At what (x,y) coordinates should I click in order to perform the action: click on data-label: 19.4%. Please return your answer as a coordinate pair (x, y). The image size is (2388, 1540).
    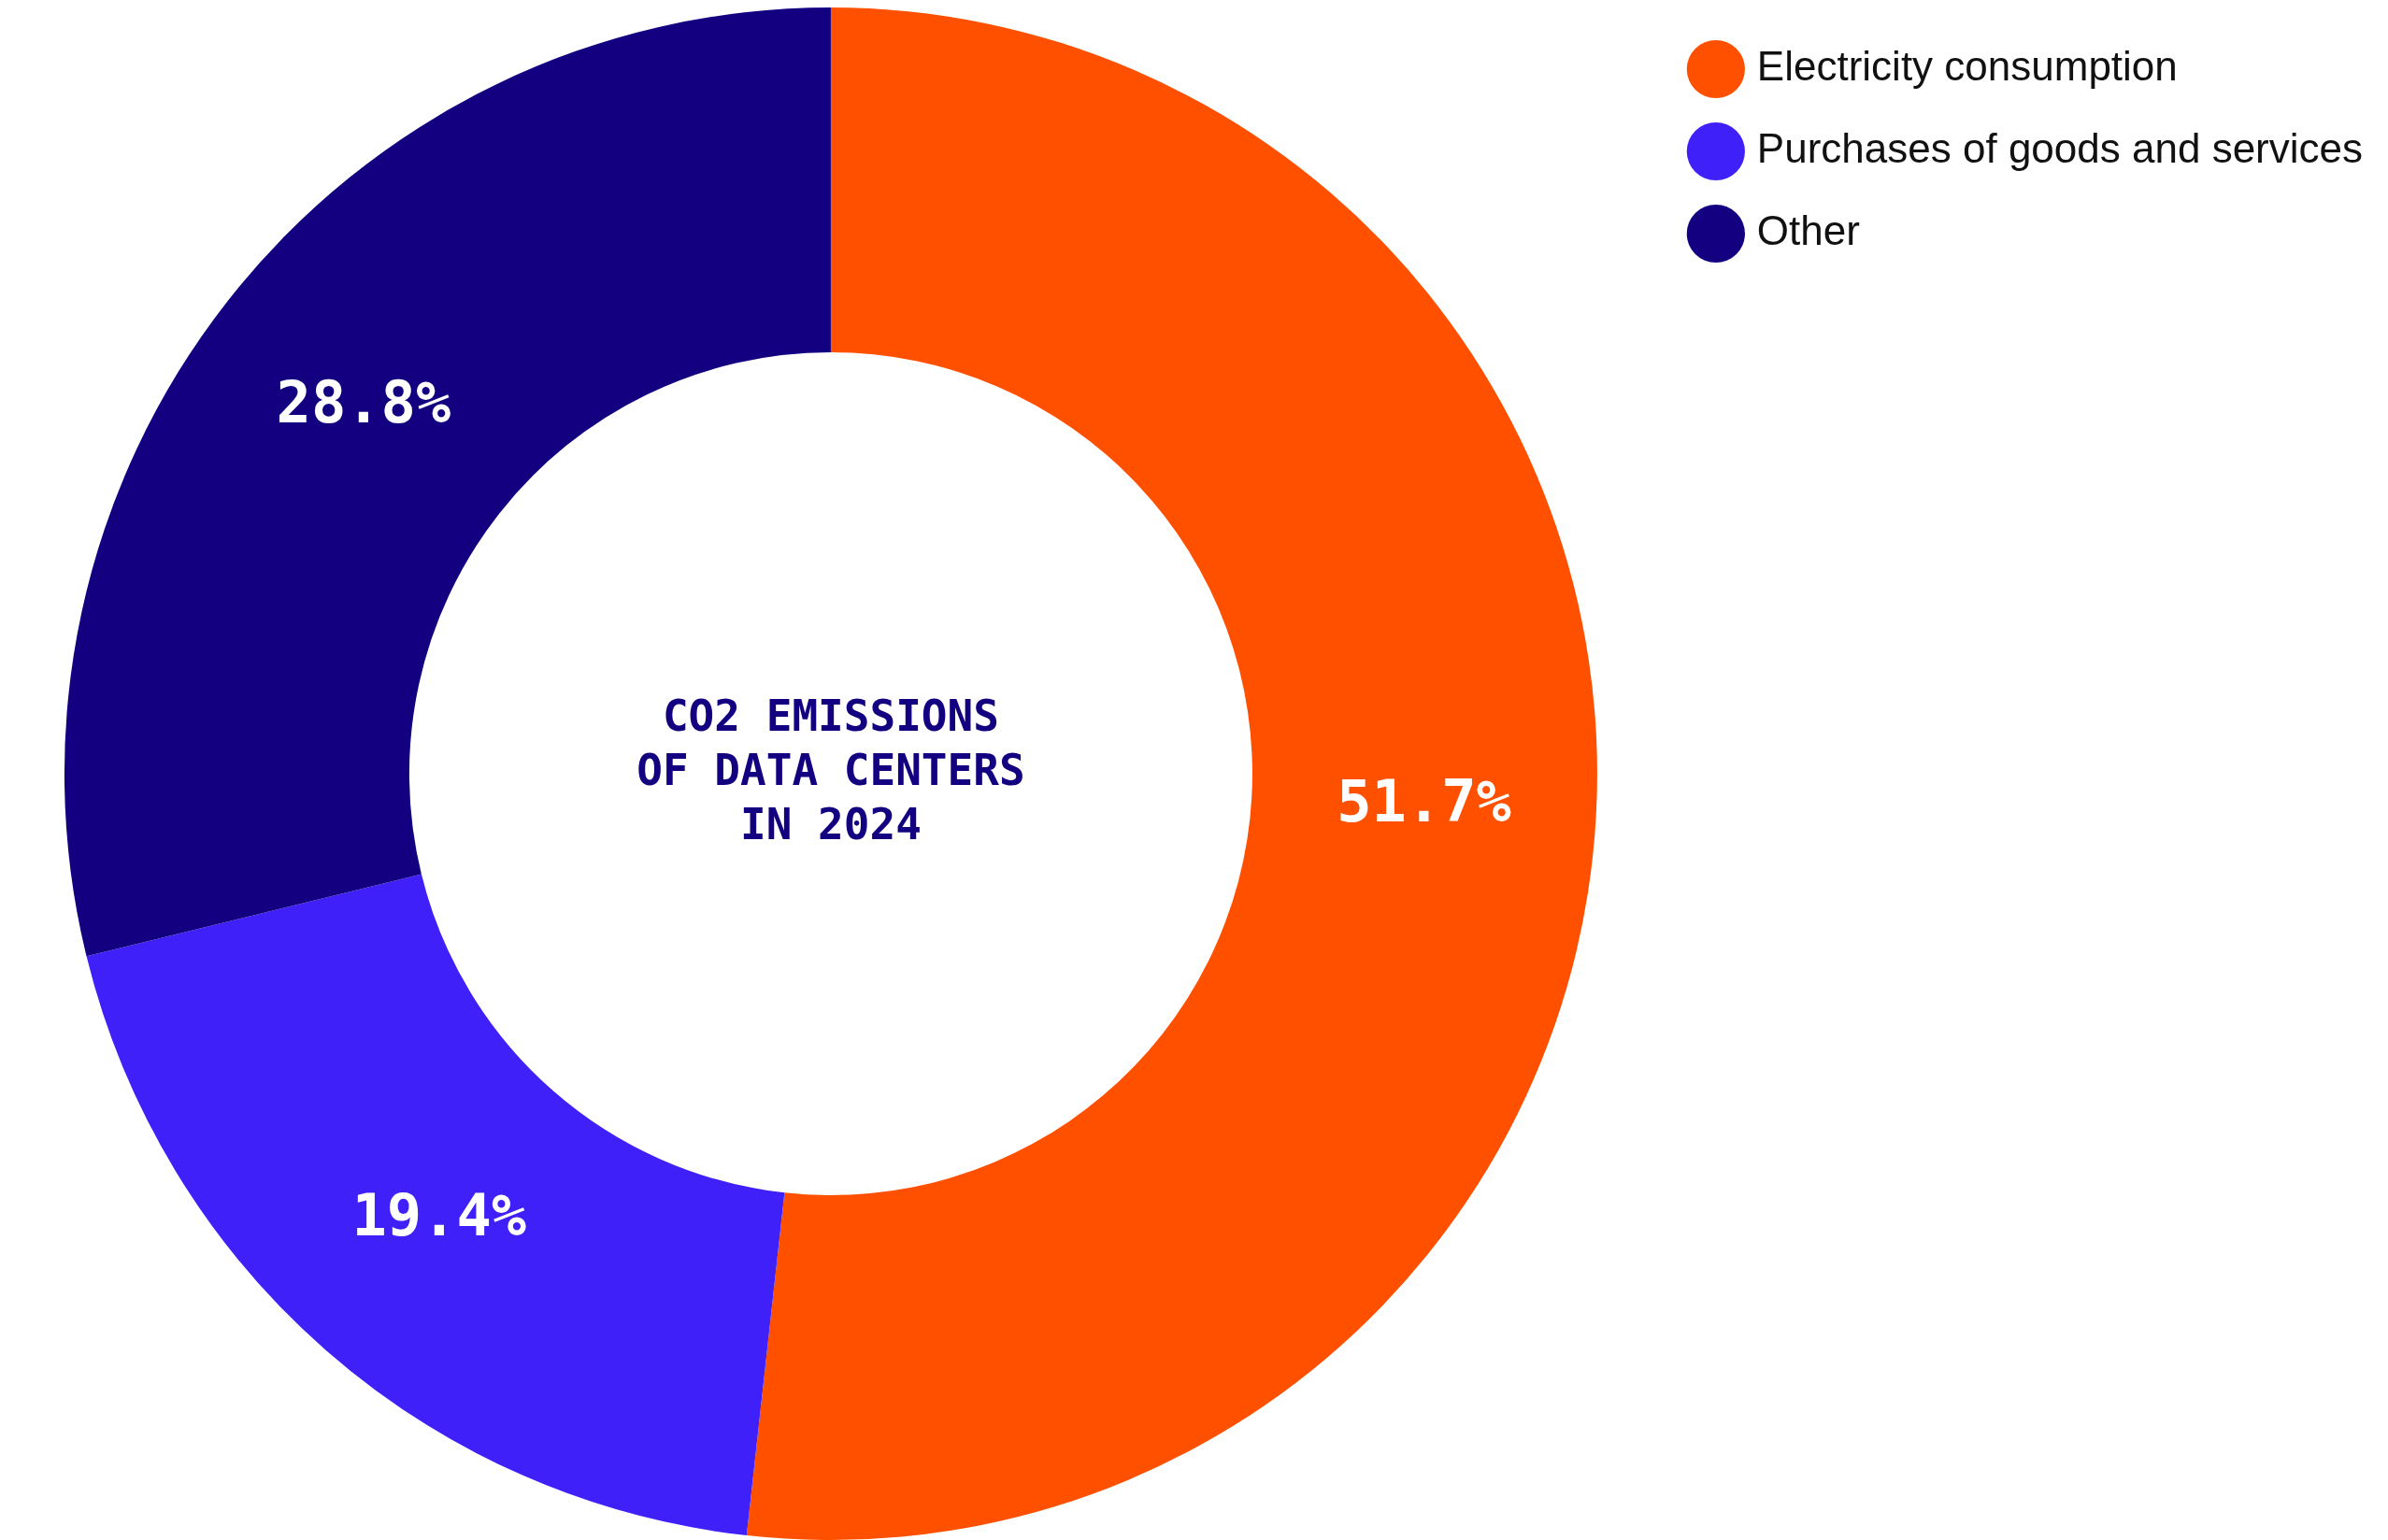
    Looking at the image, I should click on (439, 1214).